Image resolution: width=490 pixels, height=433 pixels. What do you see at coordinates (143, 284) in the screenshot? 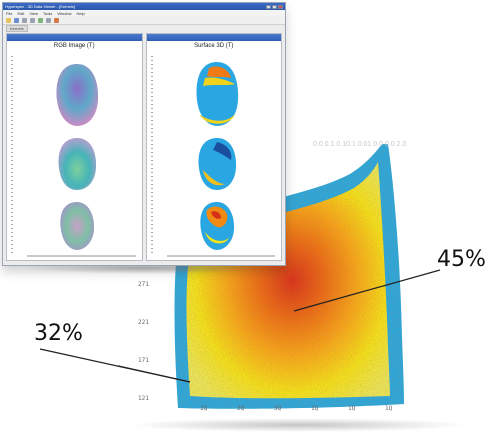
I see `y-tick-label: 271` at bounding box center [143, 284].